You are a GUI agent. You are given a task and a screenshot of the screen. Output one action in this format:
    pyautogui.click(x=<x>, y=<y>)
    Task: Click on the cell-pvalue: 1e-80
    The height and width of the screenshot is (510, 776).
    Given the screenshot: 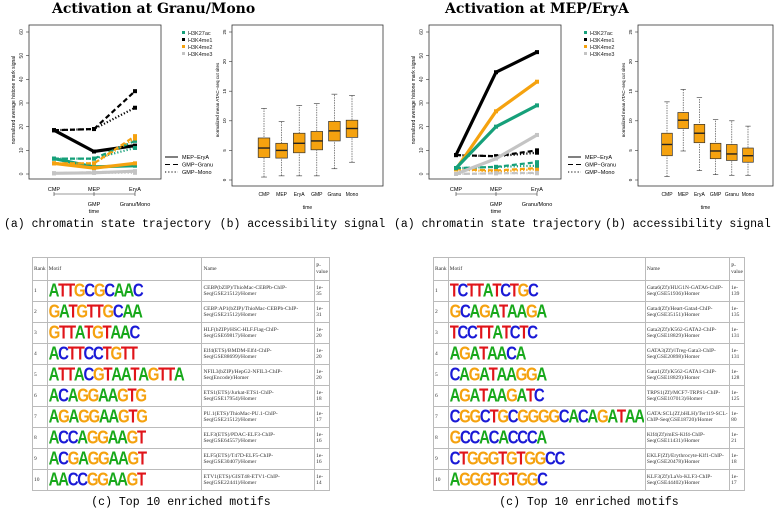 What is the action you would take?
    pyautogui.click(x=737, y=417)
    